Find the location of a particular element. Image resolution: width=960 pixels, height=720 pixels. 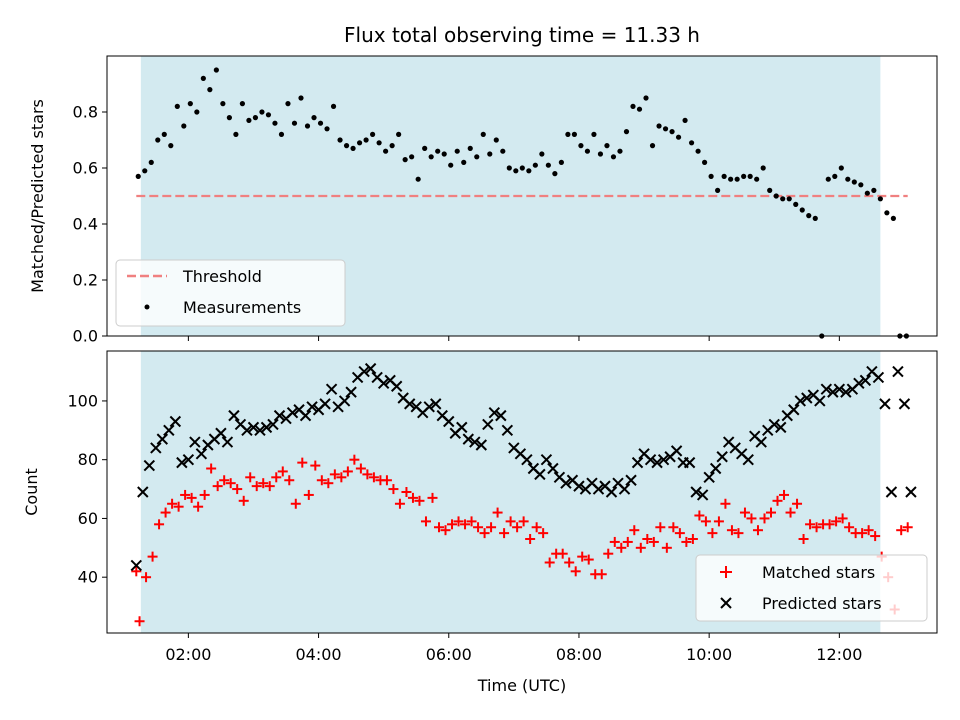

bottom-y-tick-label: 100 is located at coordinates (82, 400).